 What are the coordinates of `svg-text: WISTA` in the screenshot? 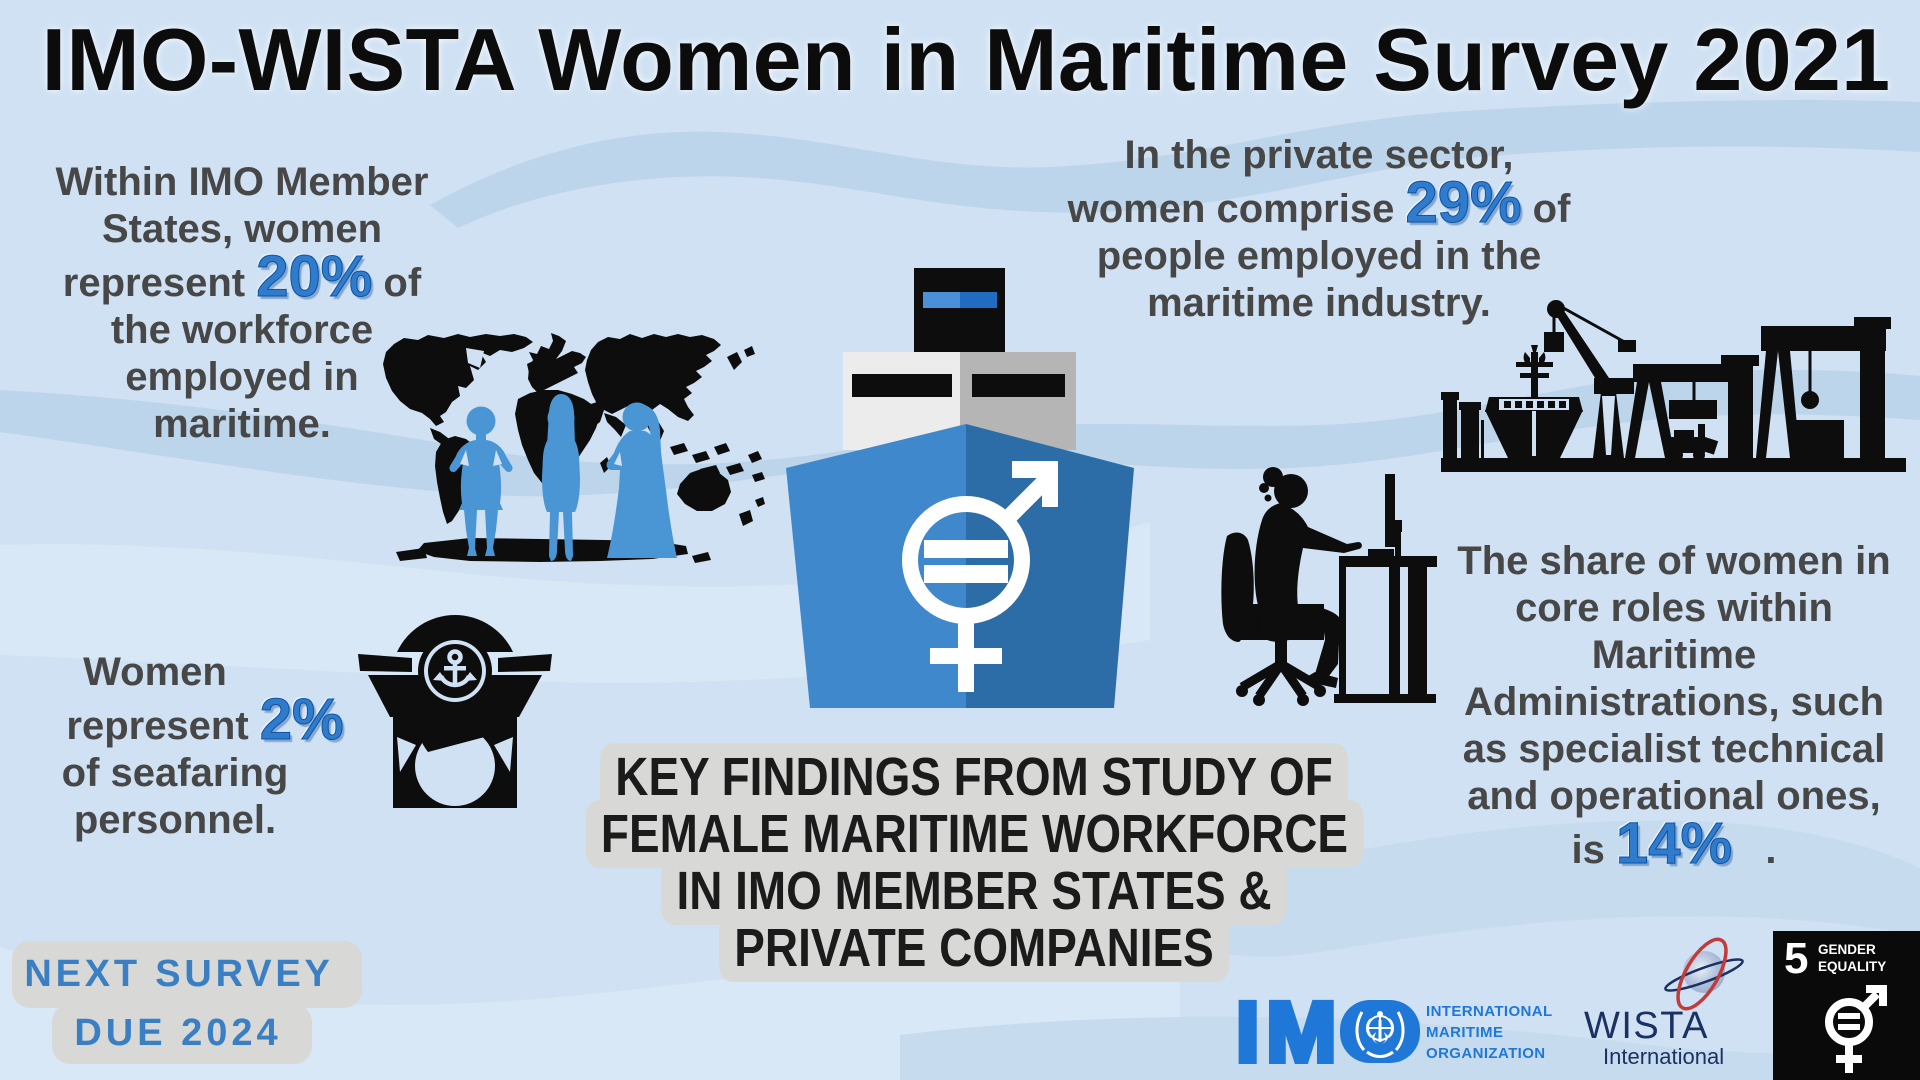 It's located at (1646, 1026).